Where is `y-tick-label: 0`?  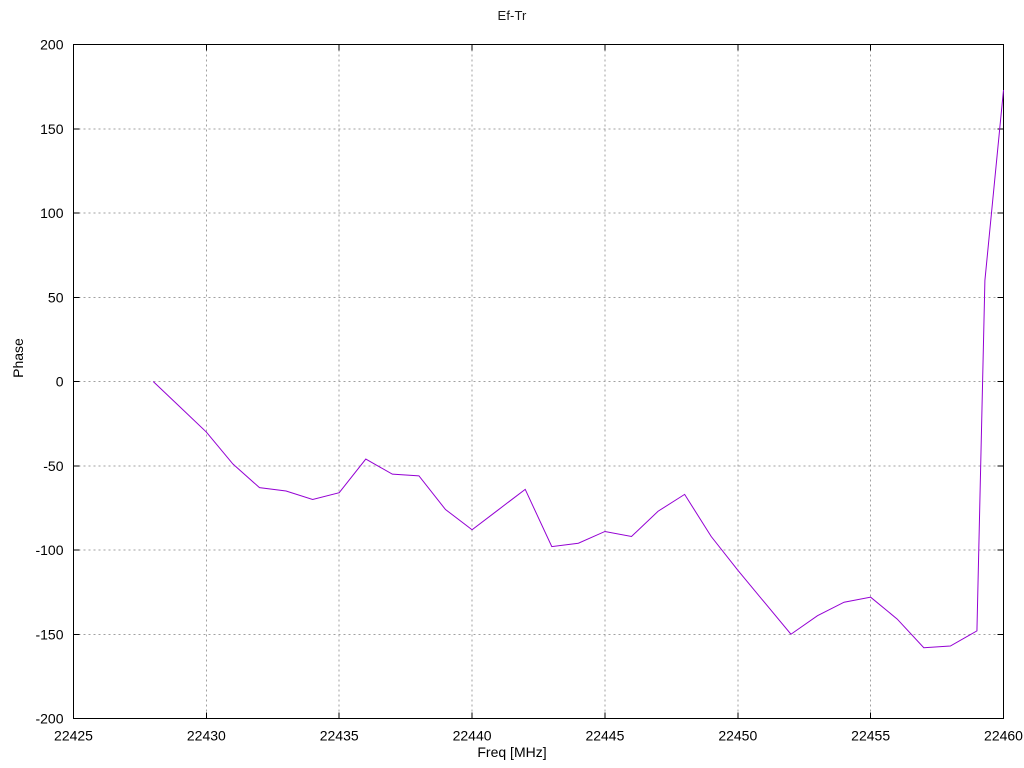
y-tick-label: 0 is located at coordinates (60, 382).